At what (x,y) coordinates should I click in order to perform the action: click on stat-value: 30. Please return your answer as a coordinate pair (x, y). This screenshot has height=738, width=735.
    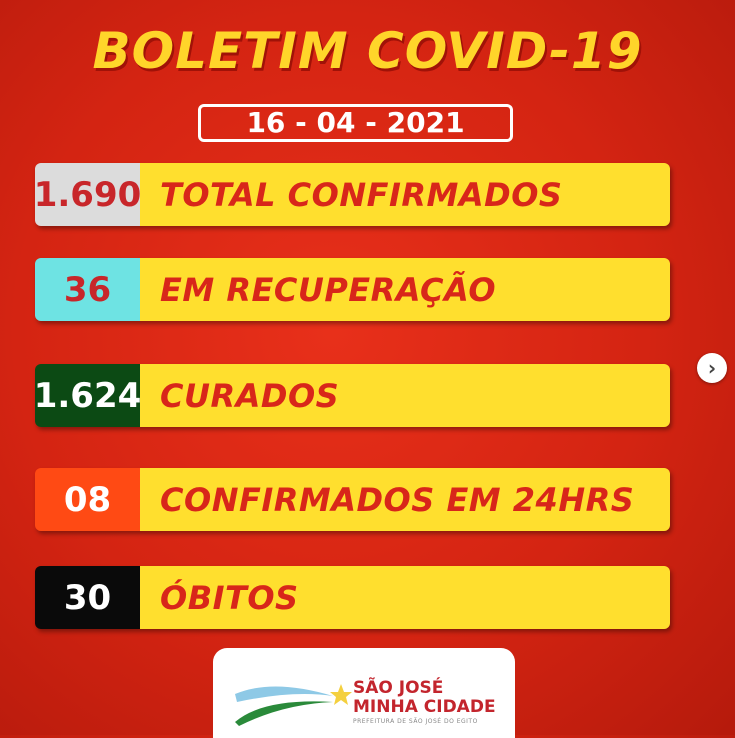
    Looking at the image, I should click on (87, 597).